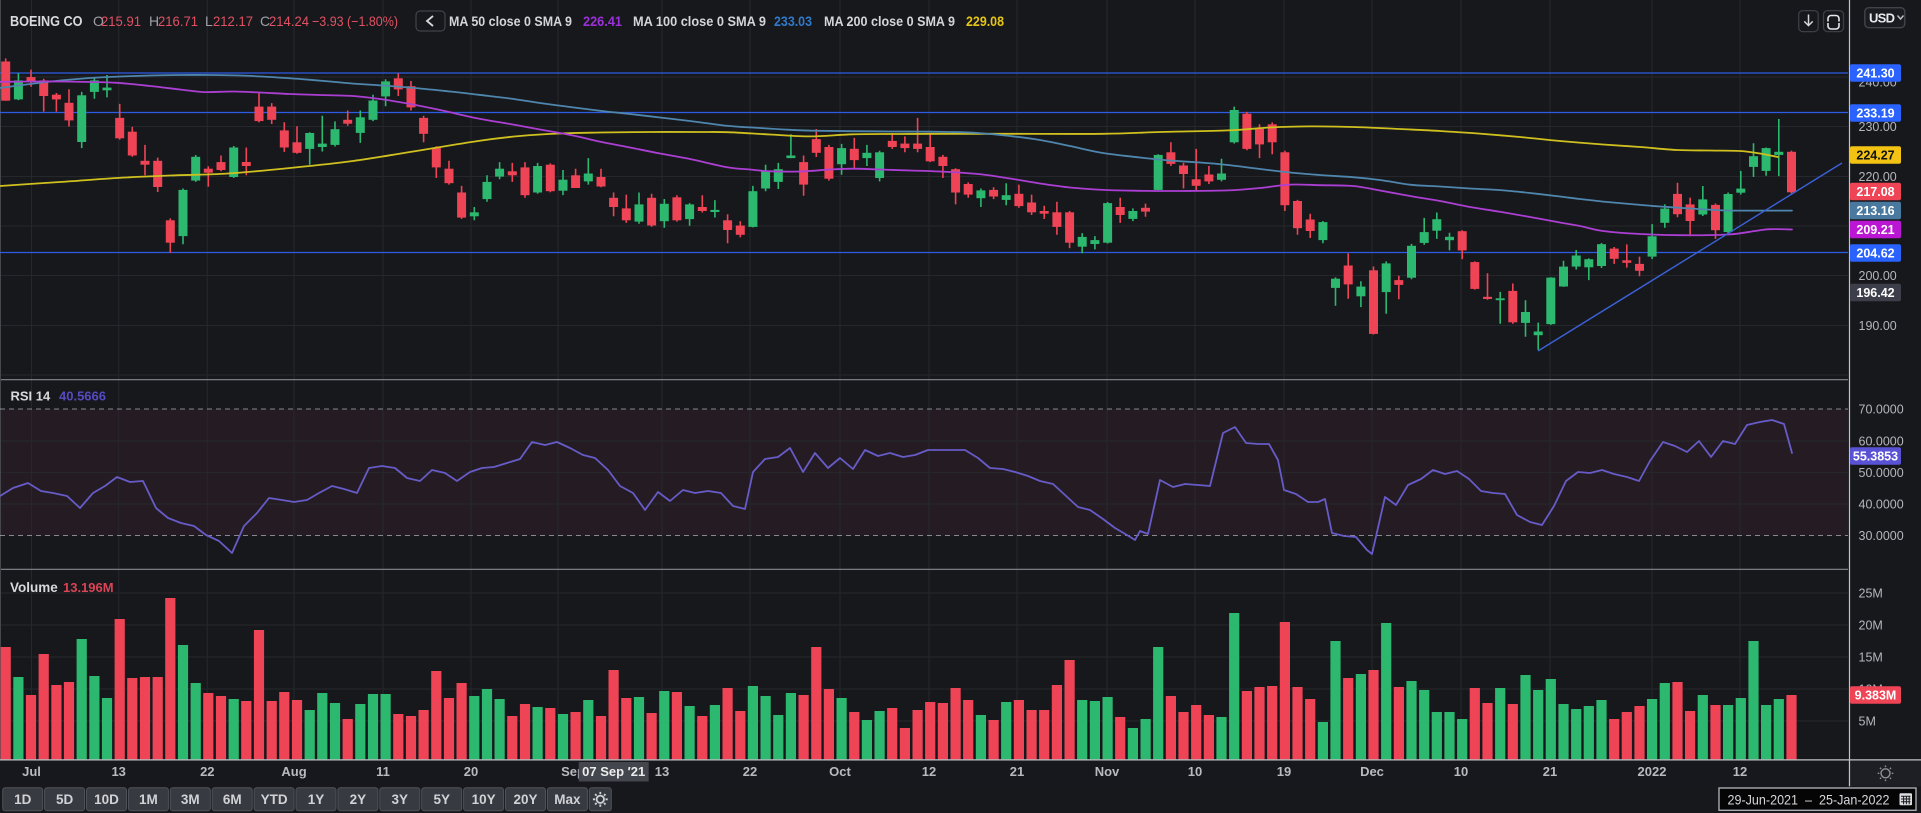 The image size is (1921, 813). I want to click on svg-text: 13.196M, so click(88, 587).